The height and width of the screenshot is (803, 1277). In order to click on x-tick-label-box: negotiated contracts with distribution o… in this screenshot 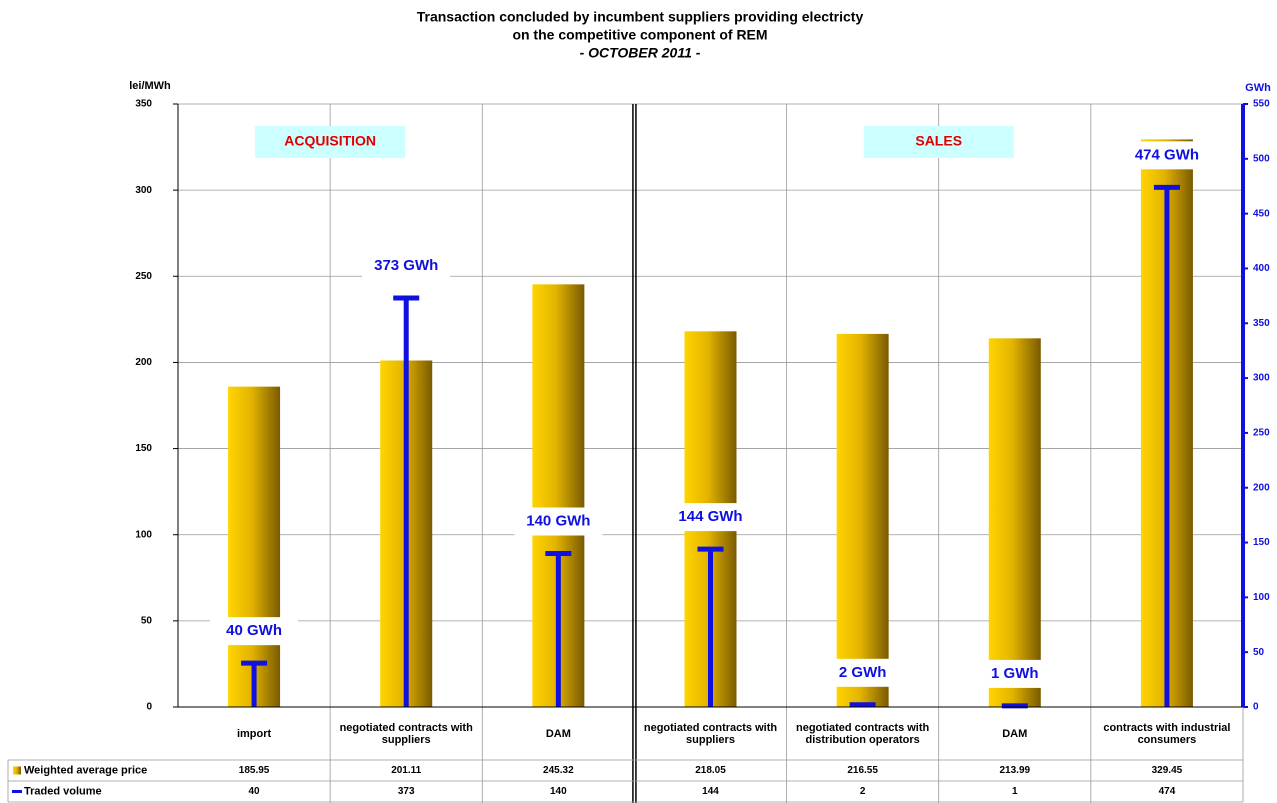, I will do `click(863, 733)`.